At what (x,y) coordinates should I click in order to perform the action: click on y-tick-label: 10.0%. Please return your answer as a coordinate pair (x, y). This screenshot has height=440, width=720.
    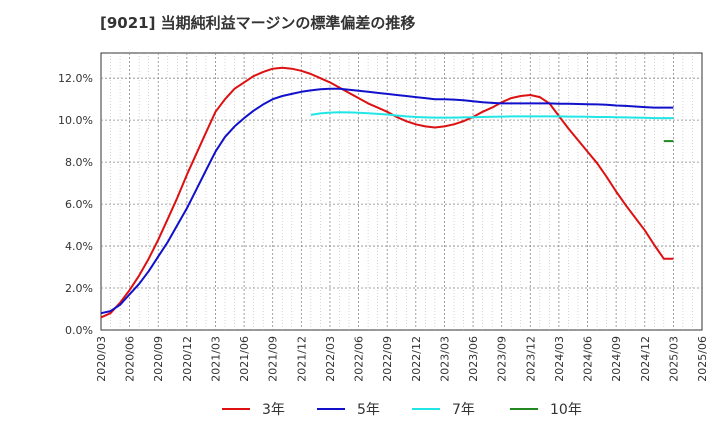
    Looking at the image, I should click on (75, 120).